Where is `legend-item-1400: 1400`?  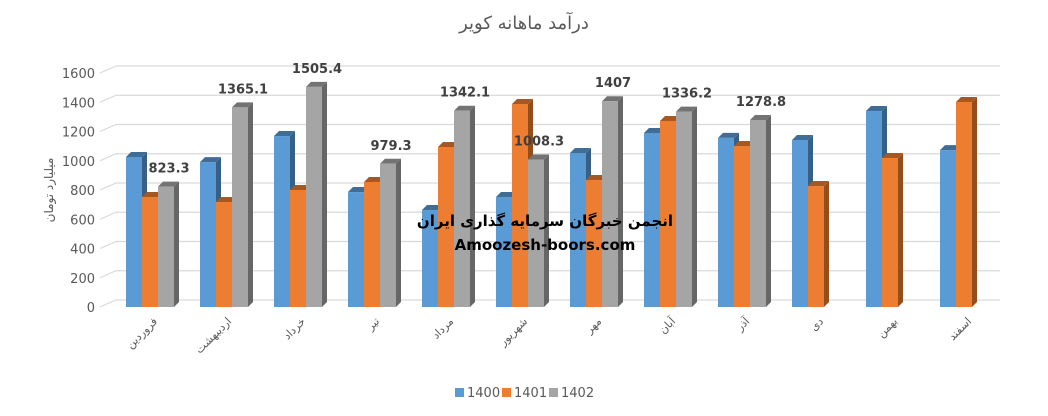
legend-item-1400: 1400 is located at coordinates (477, 393).